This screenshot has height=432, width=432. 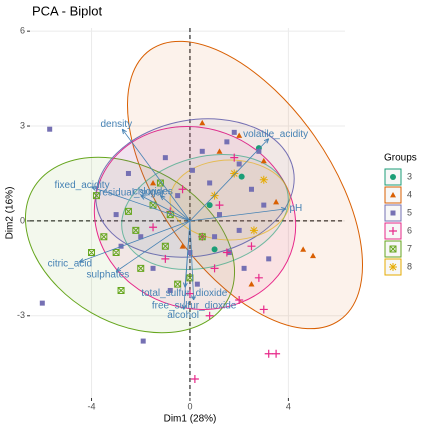 What do you see at coordinates (189, 406) in the screenshot?
I see `x-tick-label: 0` at bounding box center [189, 406].